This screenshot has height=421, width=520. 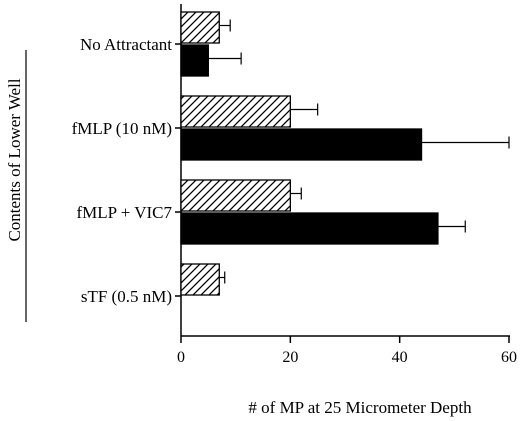 What do you see at coordinates (126, 296) in the screenshot?
I see `category-label: sTF (0.5 nM)` at bounding box center [126, 296].